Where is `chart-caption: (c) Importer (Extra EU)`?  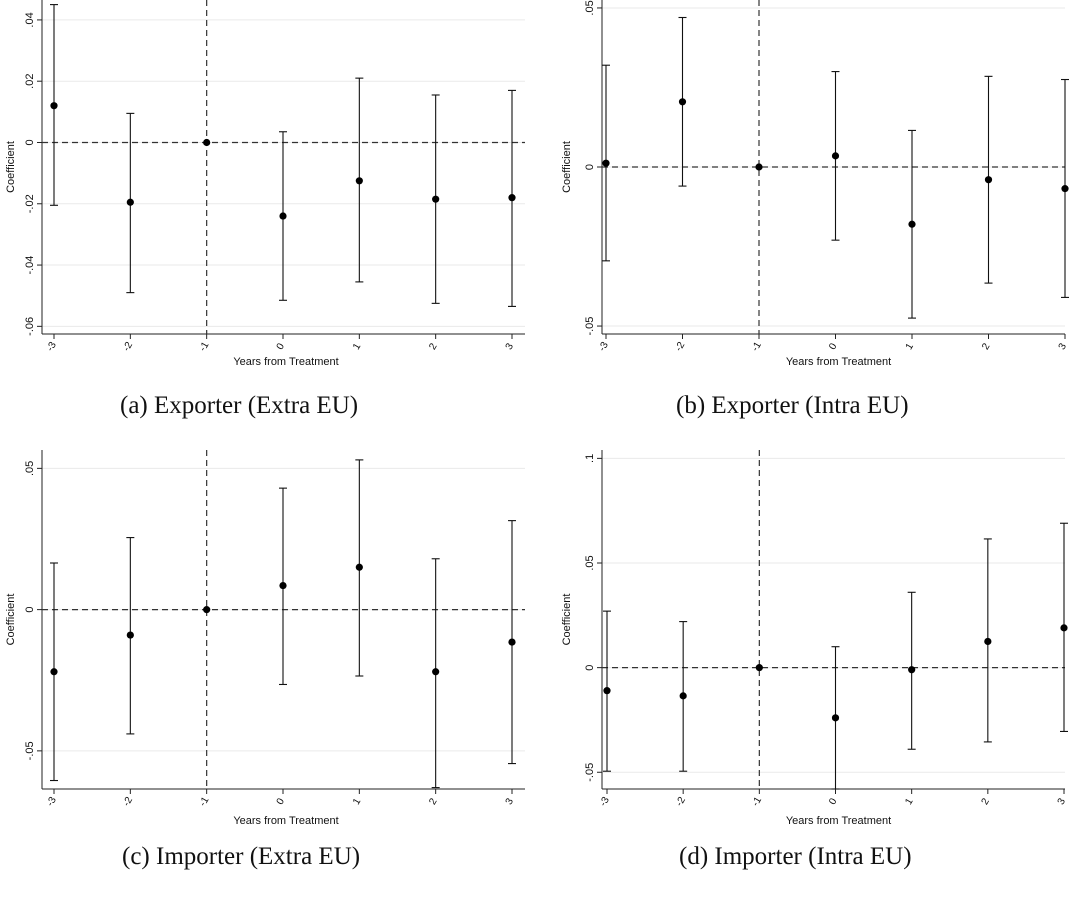 chart-caption: (c) Importer (Extra EU) is located at coordinates (241, 856).